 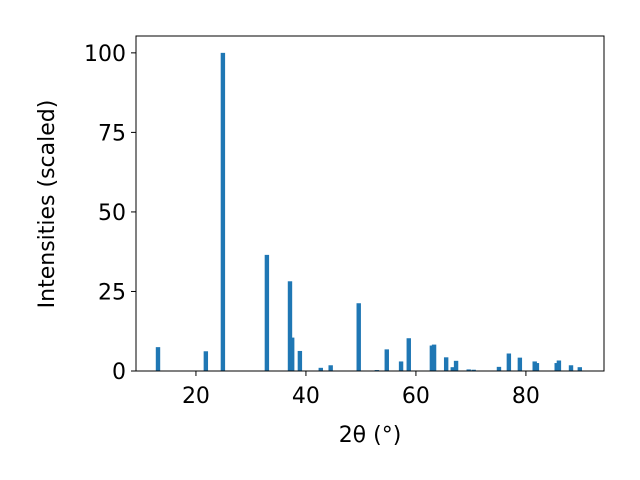 What do you see at coordinates (416, 396) in the screenshot?
I see `x-tick-label: 60` at bounding box center [416, 396].